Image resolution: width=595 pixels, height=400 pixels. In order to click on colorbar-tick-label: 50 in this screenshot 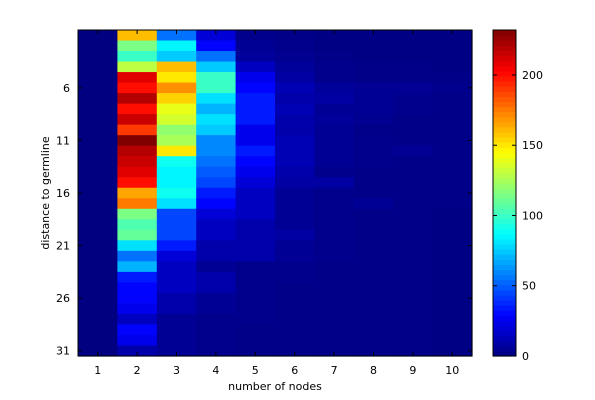, I will do `click(529, 286)`.